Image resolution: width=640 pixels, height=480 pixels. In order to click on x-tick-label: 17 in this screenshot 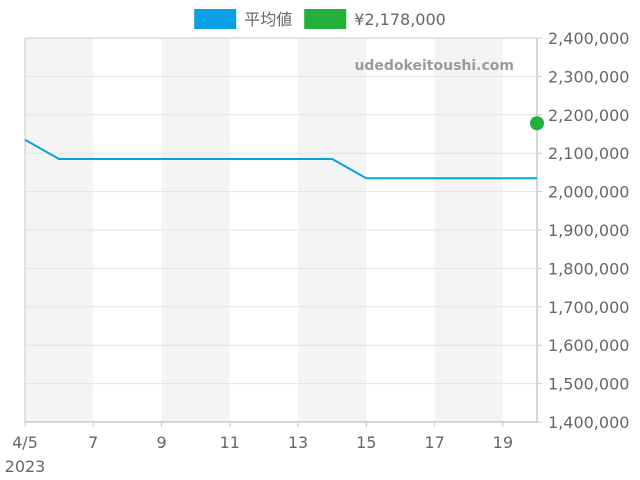, I will do `click(434, 442)`.